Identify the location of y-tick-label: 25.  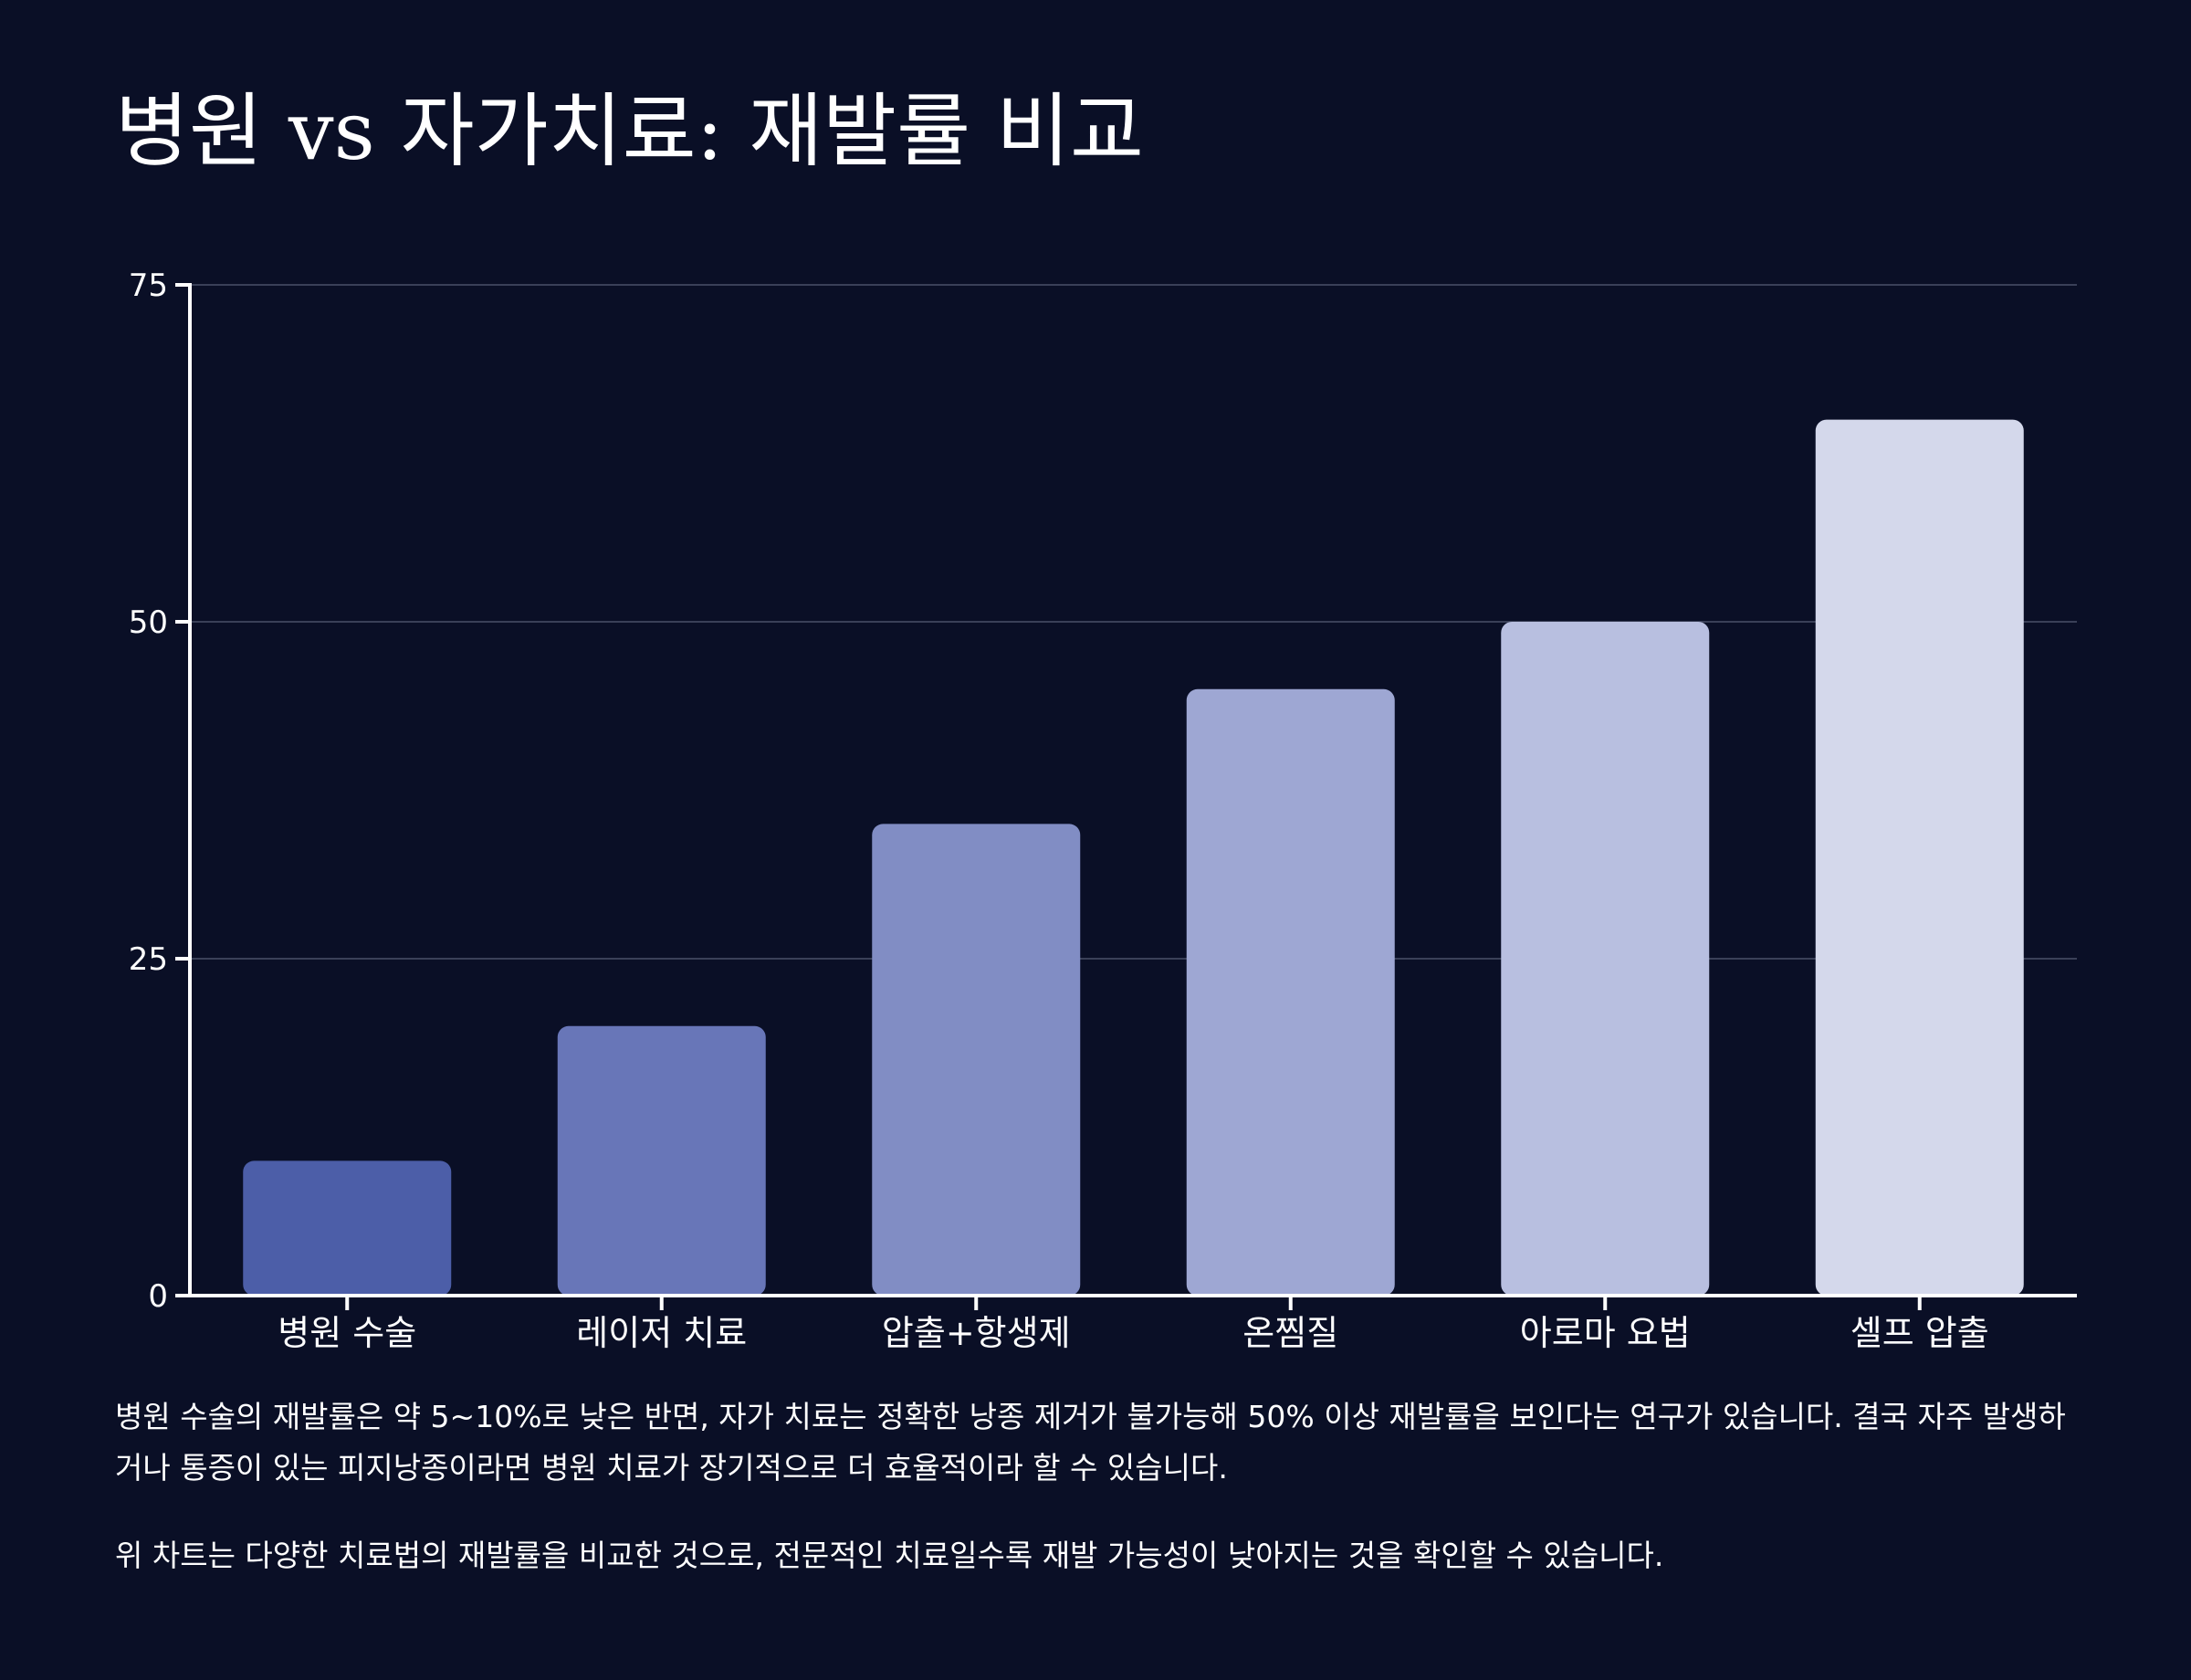
(148, 960).